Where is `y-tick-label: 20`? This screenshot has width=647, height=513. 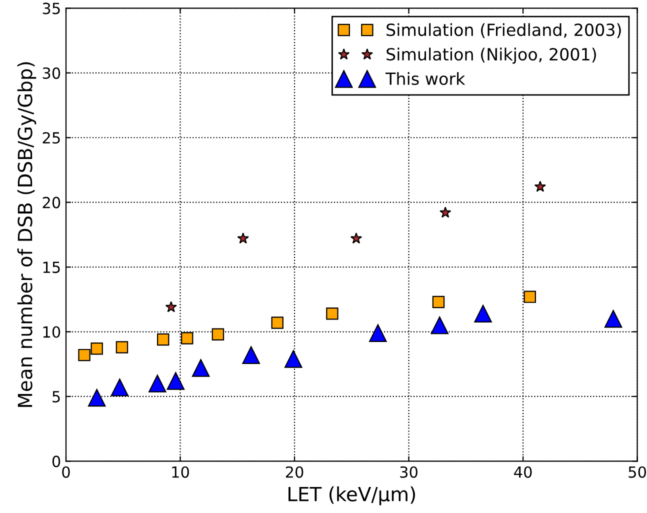 y-tick-label: 20 is located at coordinates (51, 202).